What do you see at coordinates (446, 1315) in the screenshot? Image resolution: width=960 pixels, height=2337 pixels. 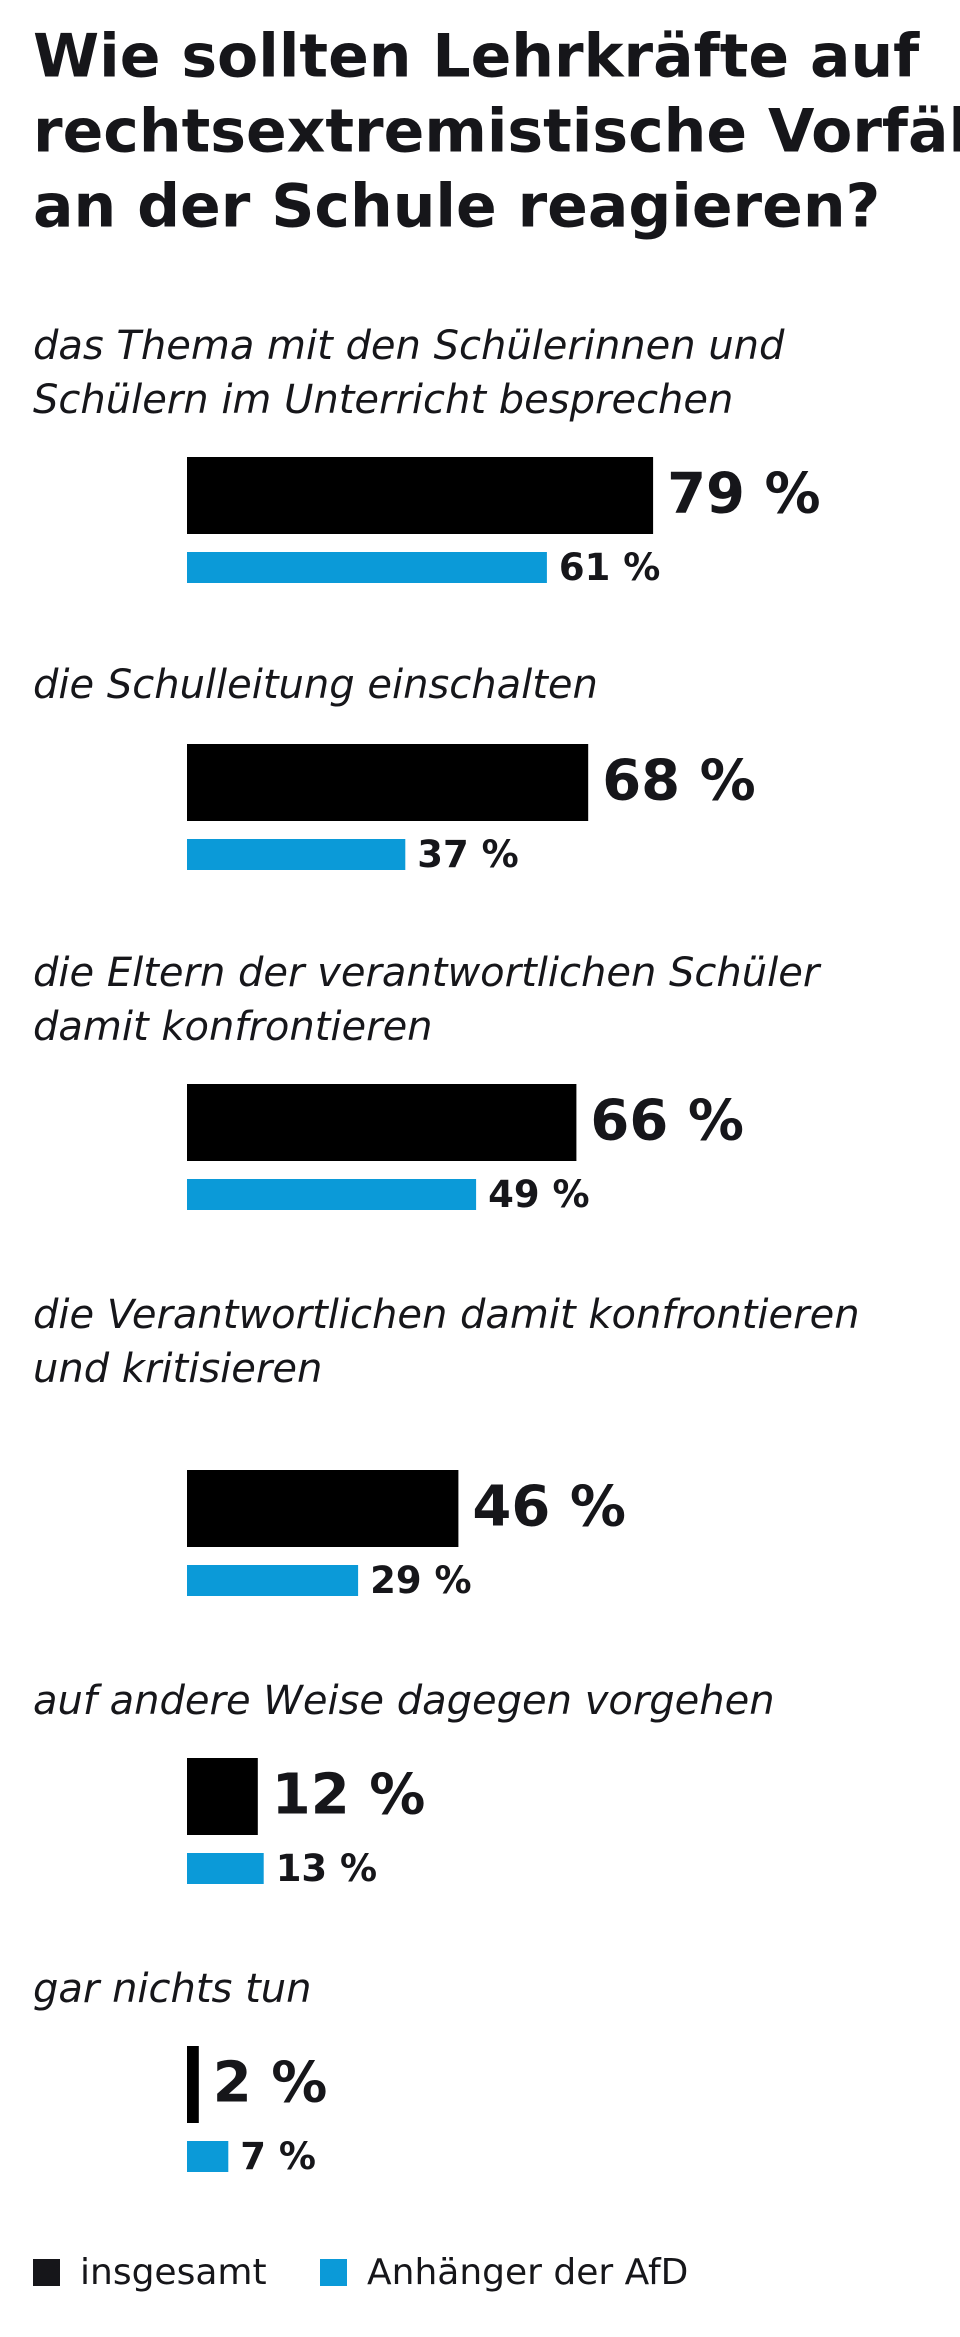 I see `category-label: die Verantwortlichen damit konfrontieren` at bounding box center [446, 1315].